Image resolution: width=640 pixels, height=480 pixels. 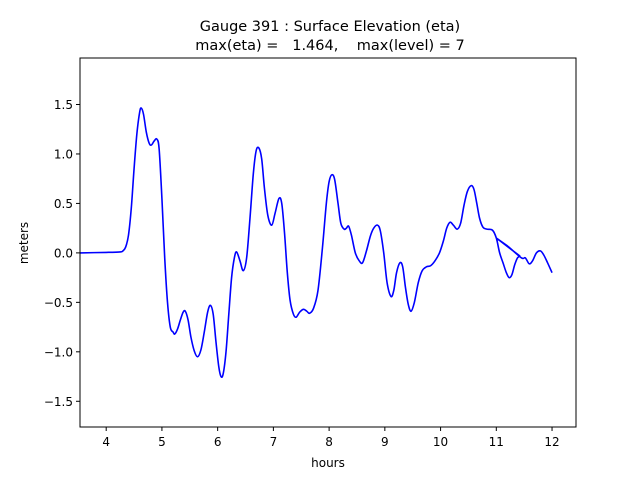 What do you see at coordinates (385, 442) in the screenshot?
I see `x-tick-label: 9` at bounding box center [385, 442].